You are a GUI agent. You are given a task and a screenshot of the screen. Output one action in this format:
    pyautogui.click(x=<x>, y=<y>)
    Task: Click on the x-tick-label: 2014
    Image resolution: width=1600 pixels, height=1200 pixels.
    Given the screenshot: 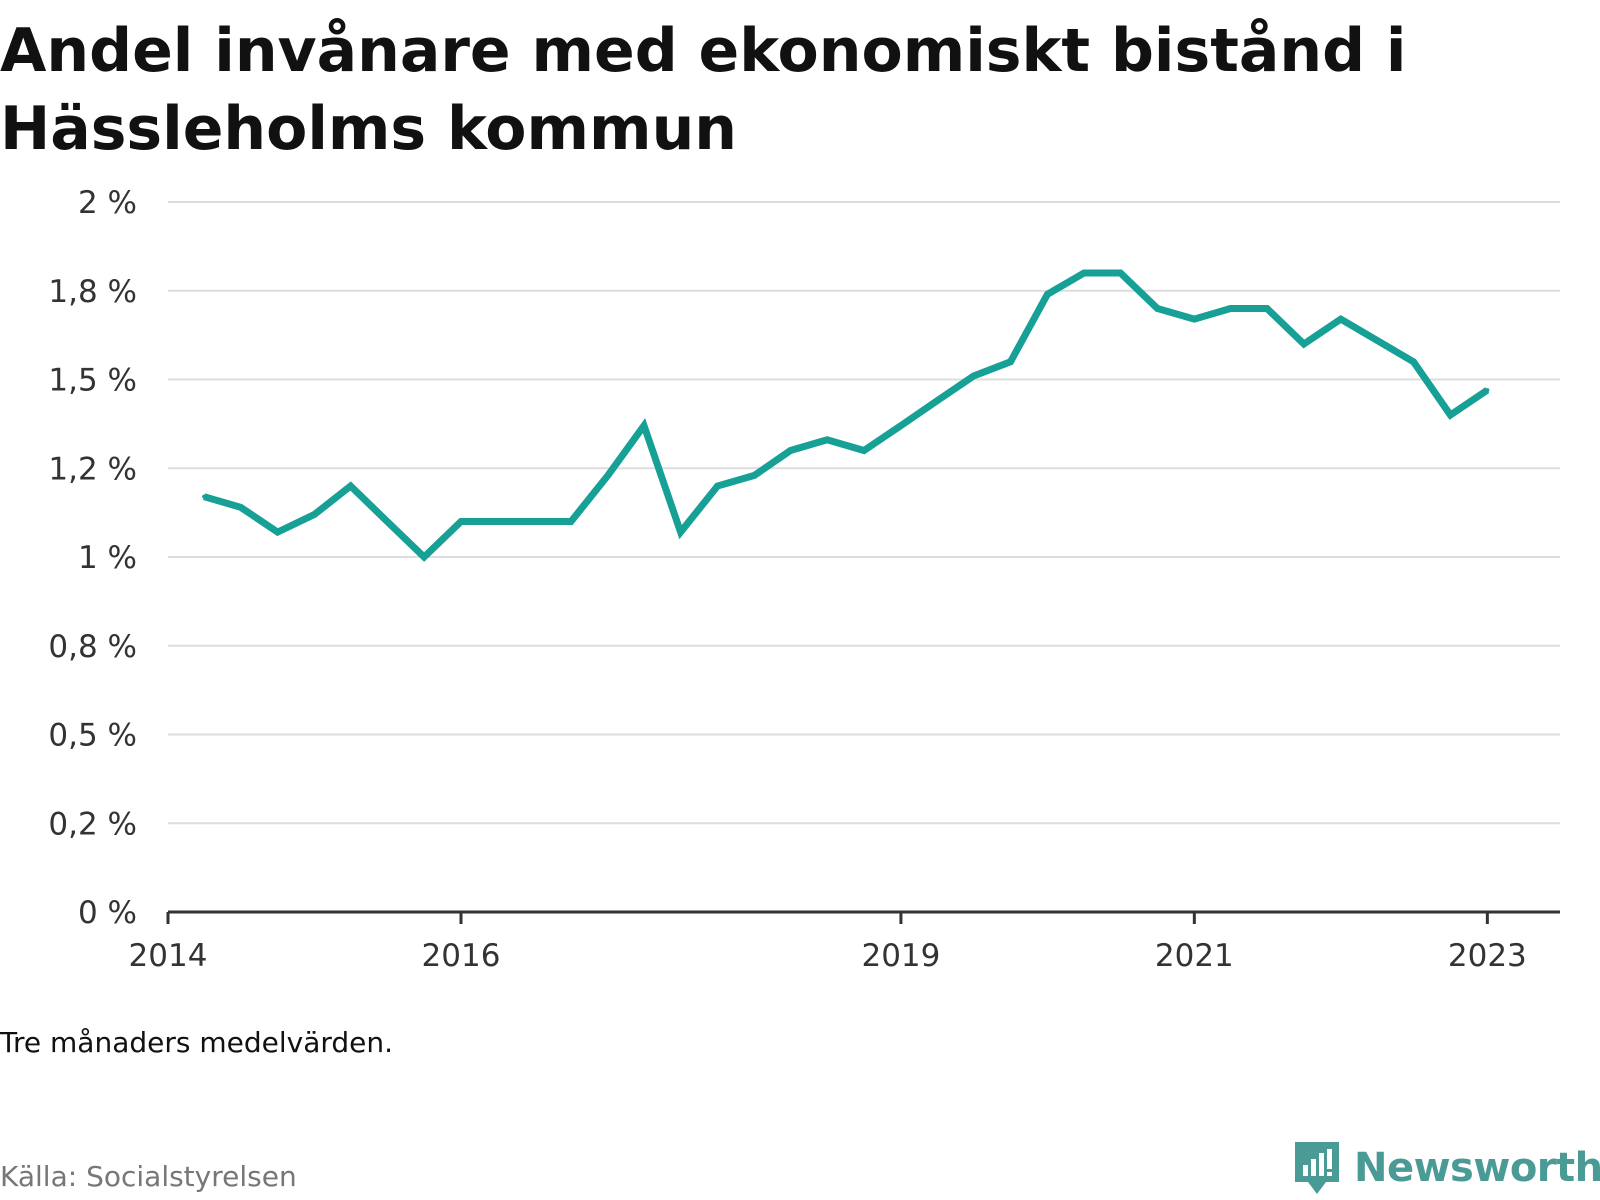 What is the action you would take?
    pyautogui.click(x=168, y=956)
    